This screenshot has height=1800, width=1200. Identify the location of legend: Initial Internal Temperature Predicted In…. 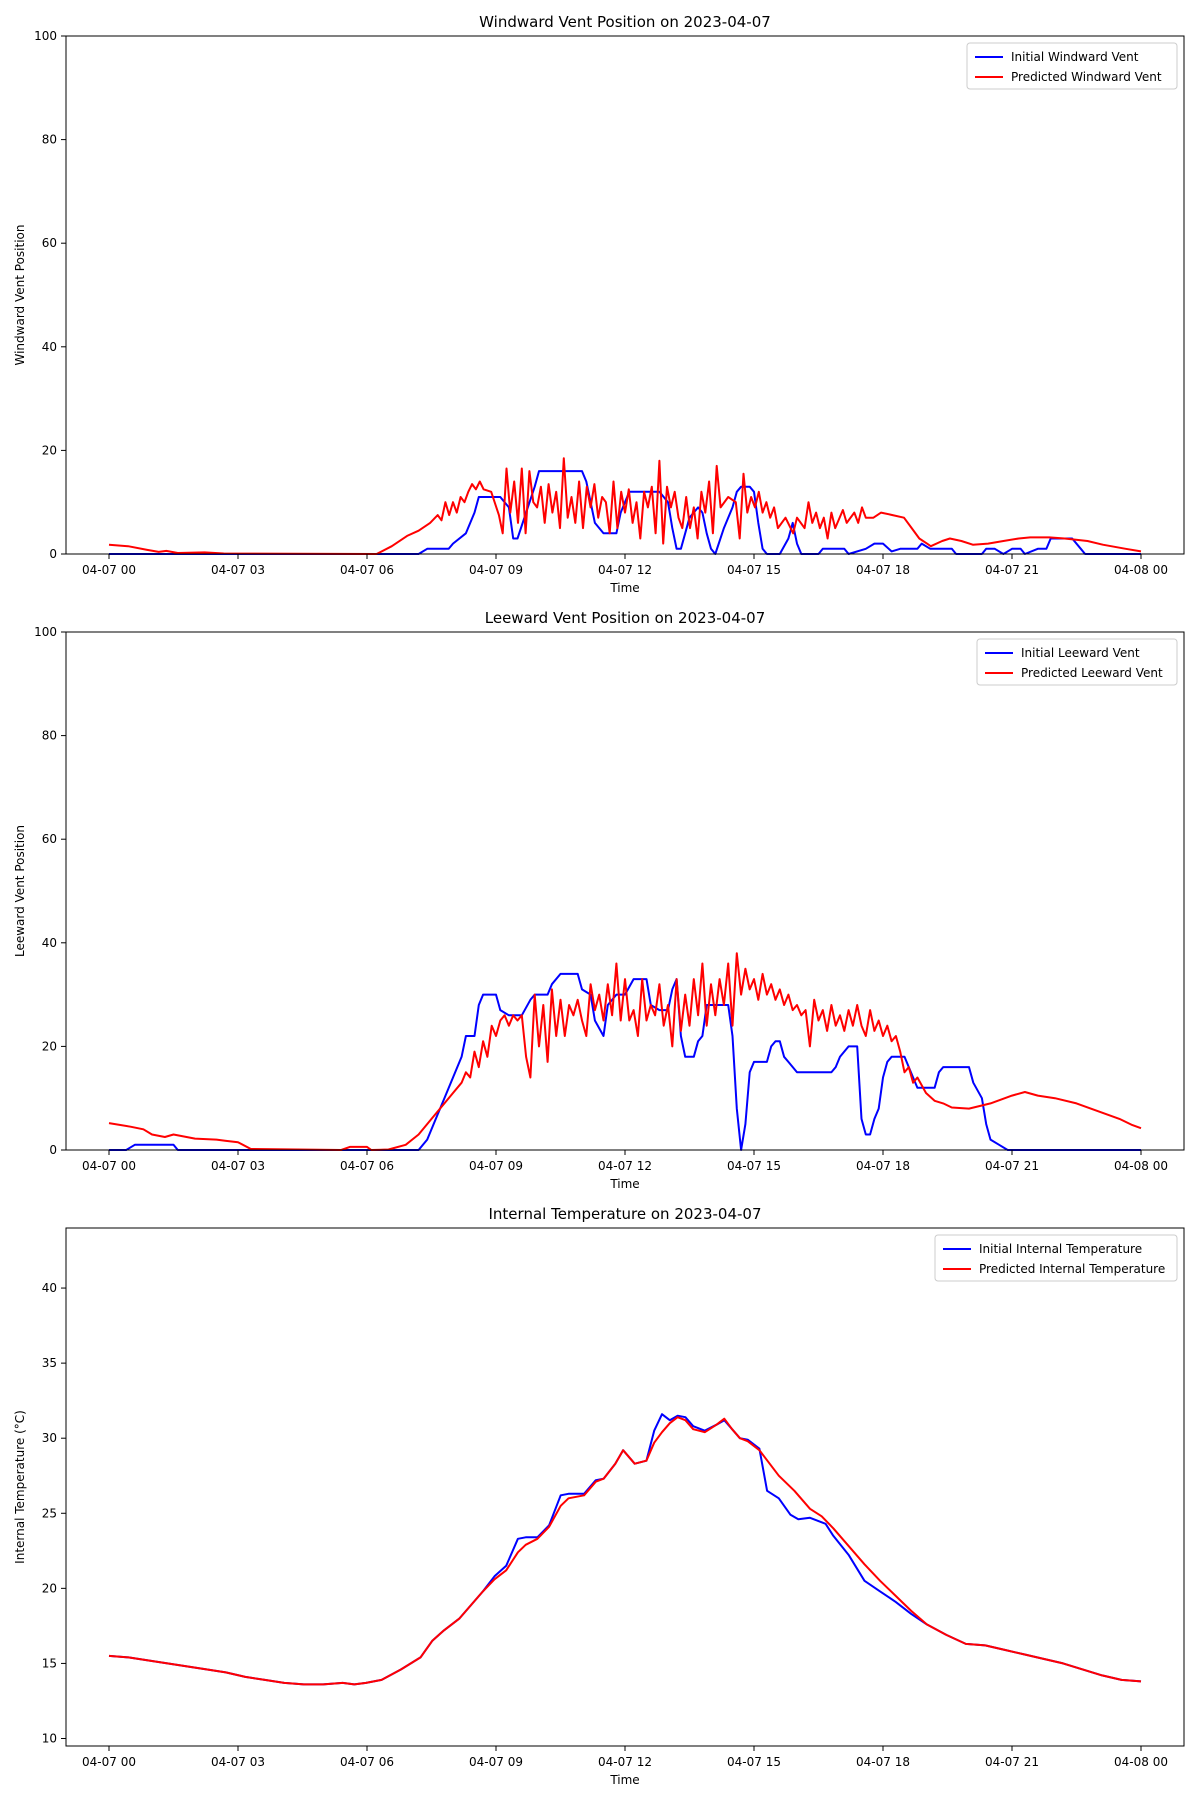
(1056, 1258).